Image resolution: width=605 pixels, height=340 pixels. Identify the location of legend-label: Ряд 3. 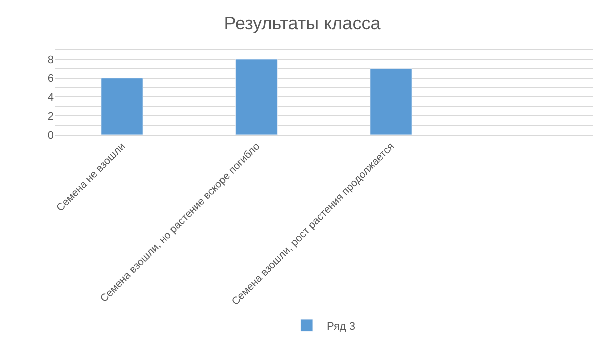
(341, 326).